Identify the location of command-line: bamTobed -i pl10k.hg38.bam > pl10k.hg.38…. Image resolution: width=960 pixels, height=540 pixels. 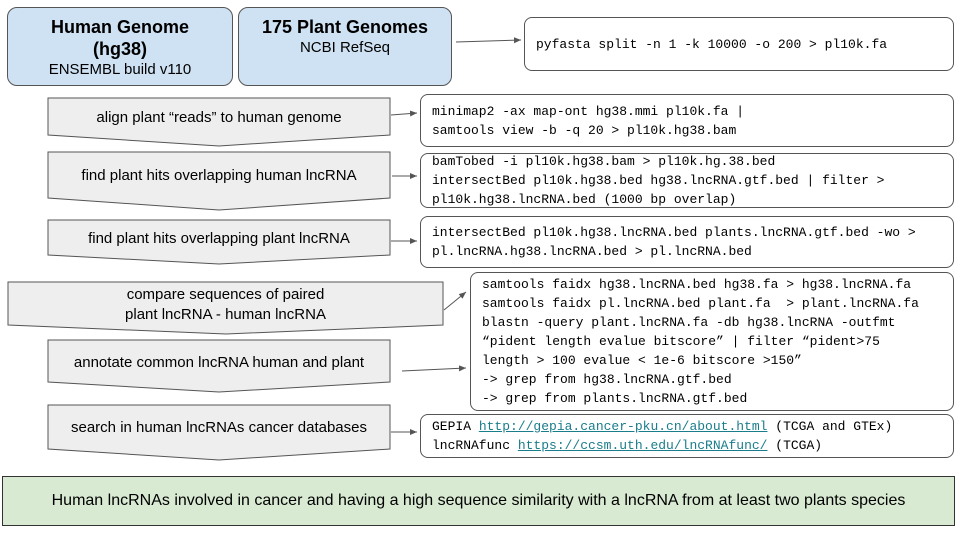
(604, 161).